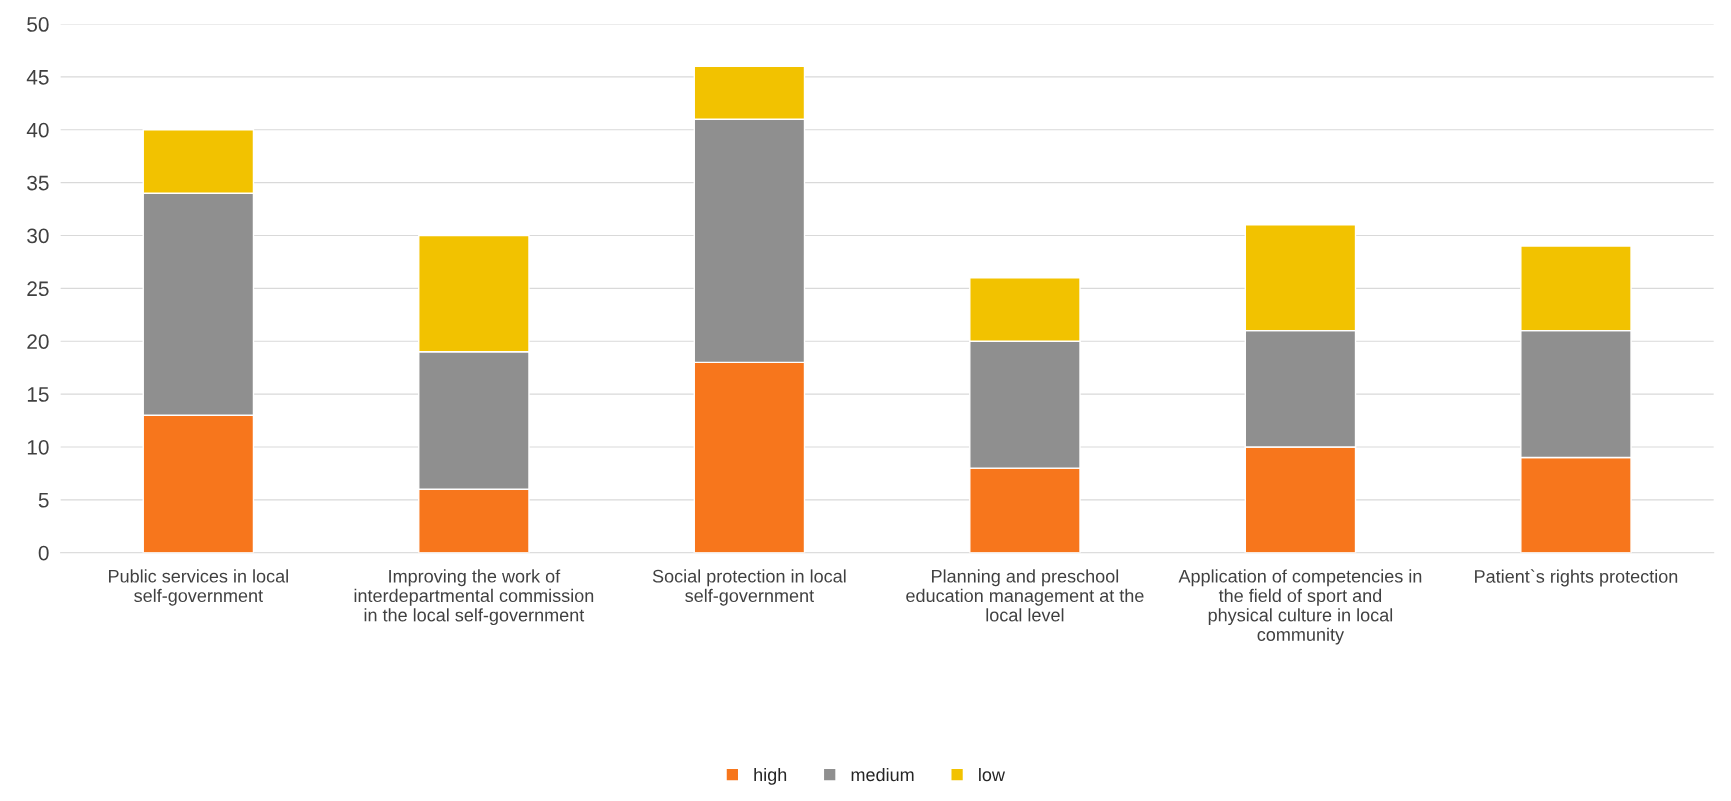 The width and height of the screenshot is (1731, 801). Describe the element at coordinates (38, 183) in the screenshot. I see `y-tick-label: 35` at that location.